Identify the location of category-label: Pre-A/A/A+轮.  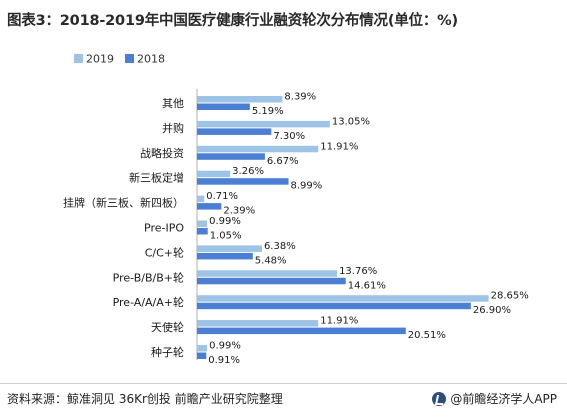
(148, 302).